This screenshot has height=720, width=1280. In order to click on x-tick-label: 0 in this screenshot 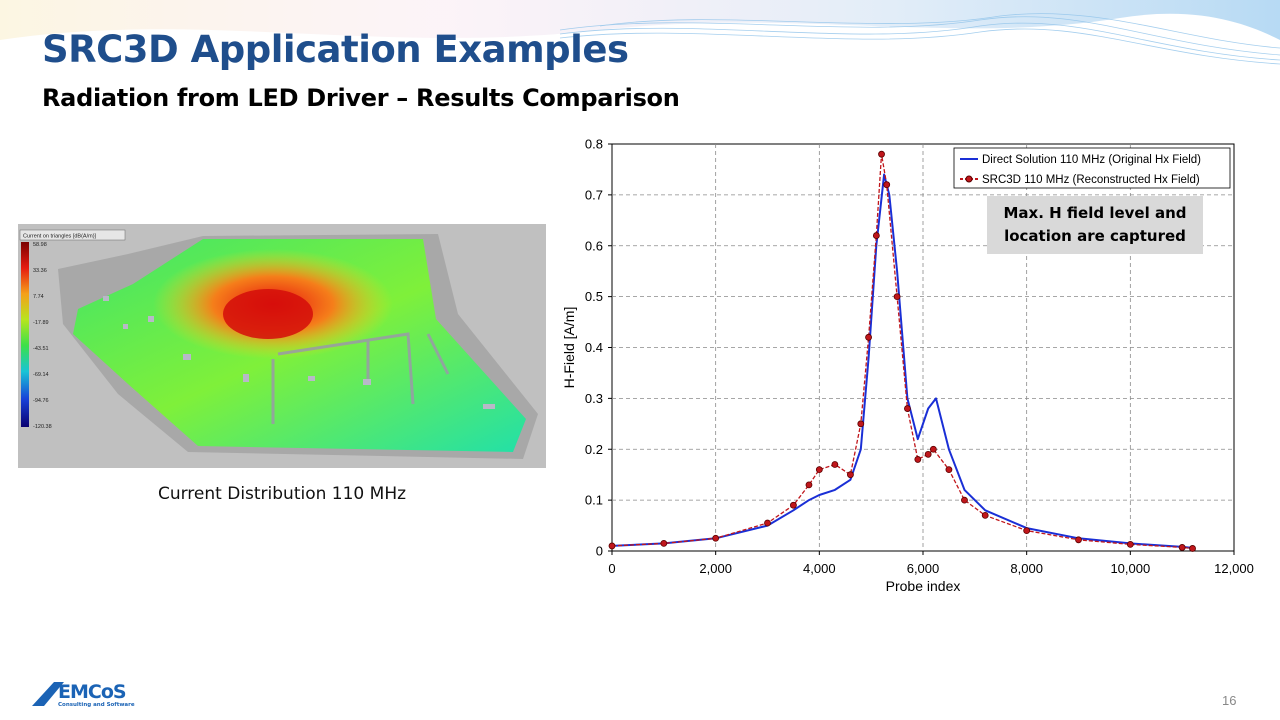, I will do `click(611, 568)`.